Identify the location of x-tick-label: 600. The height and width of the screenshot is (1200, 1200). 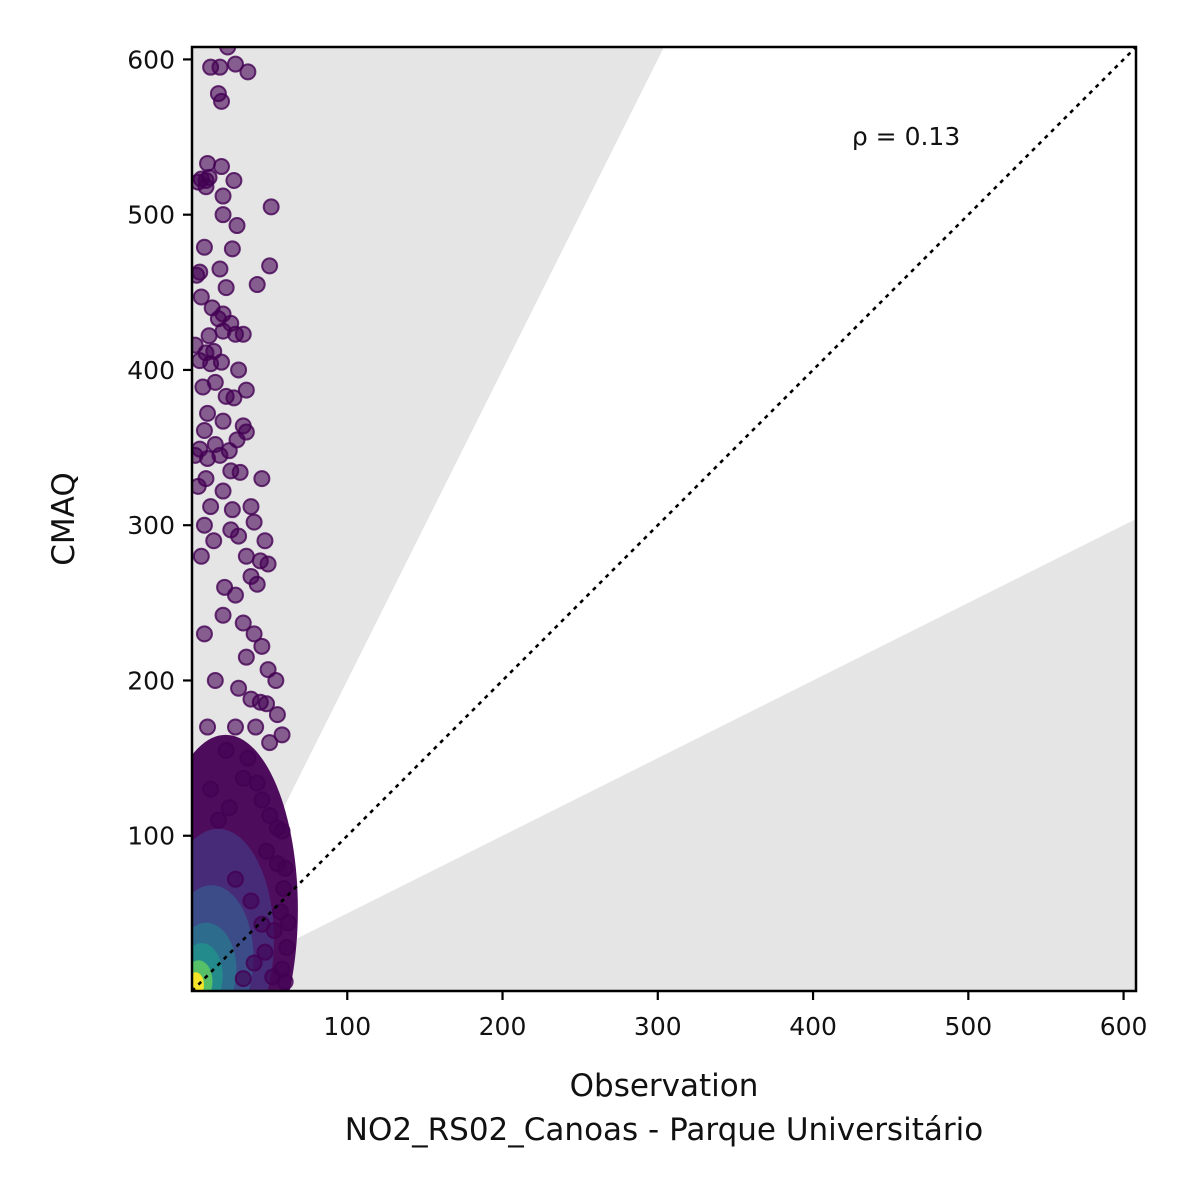
(1124, 1026).